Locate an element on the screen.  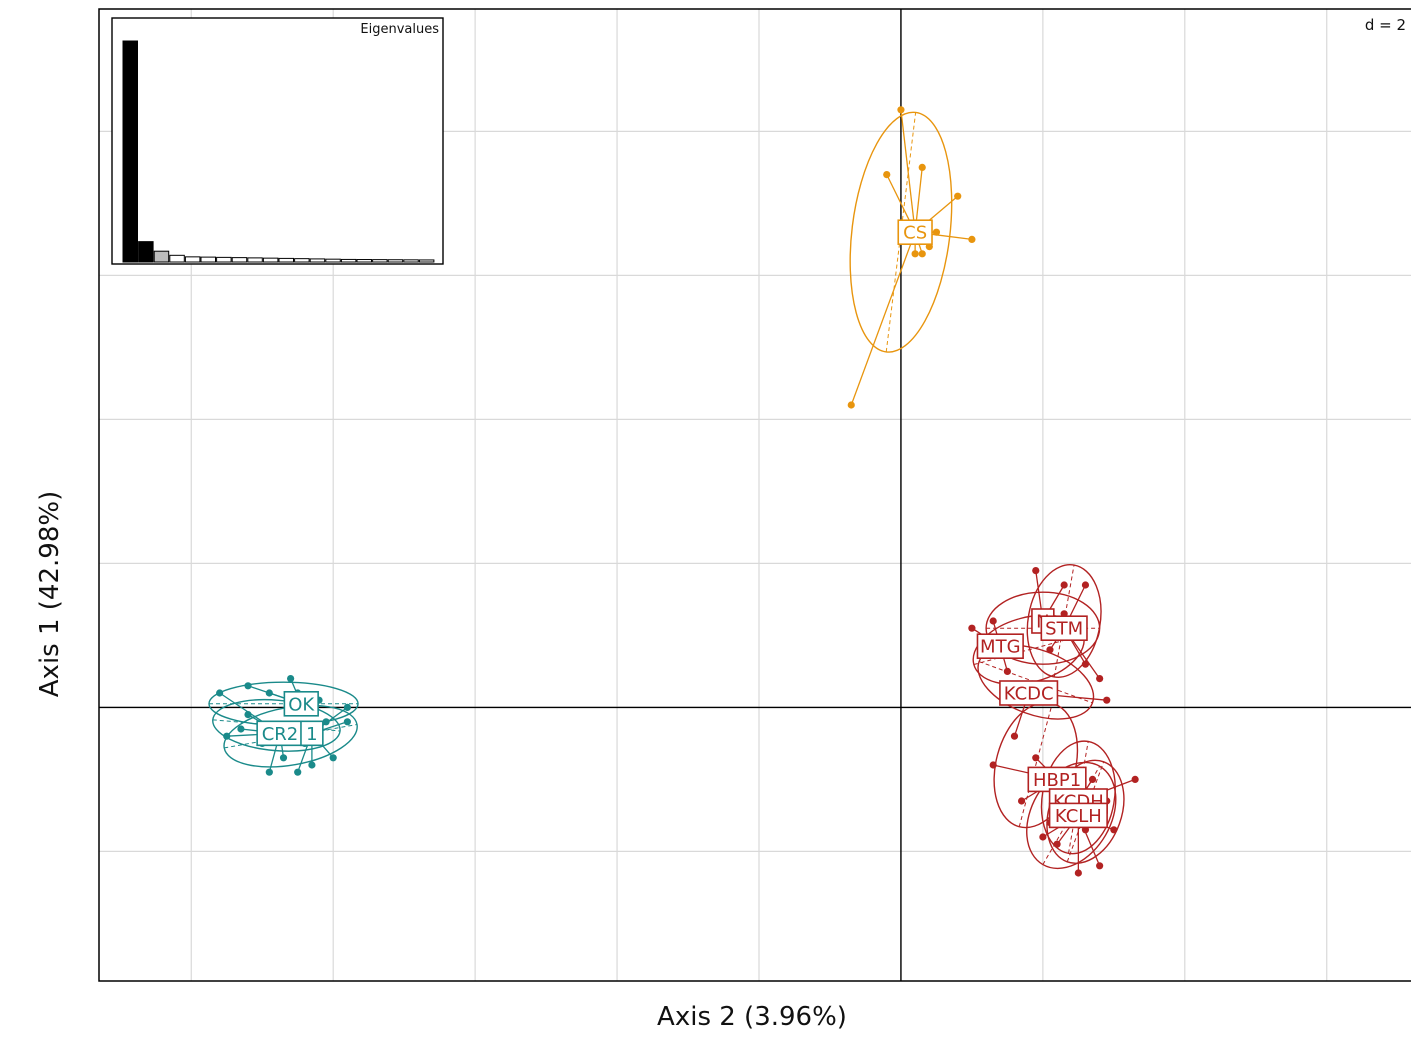
inset-frame is located at coordinates (277, 141).